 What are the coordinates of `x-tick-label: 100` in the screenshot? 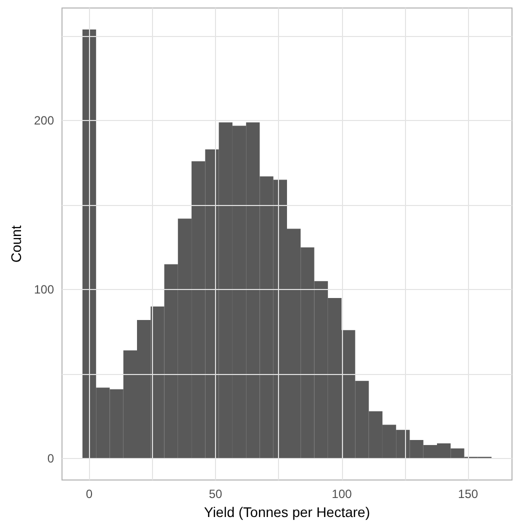 It's located at (342, 494).